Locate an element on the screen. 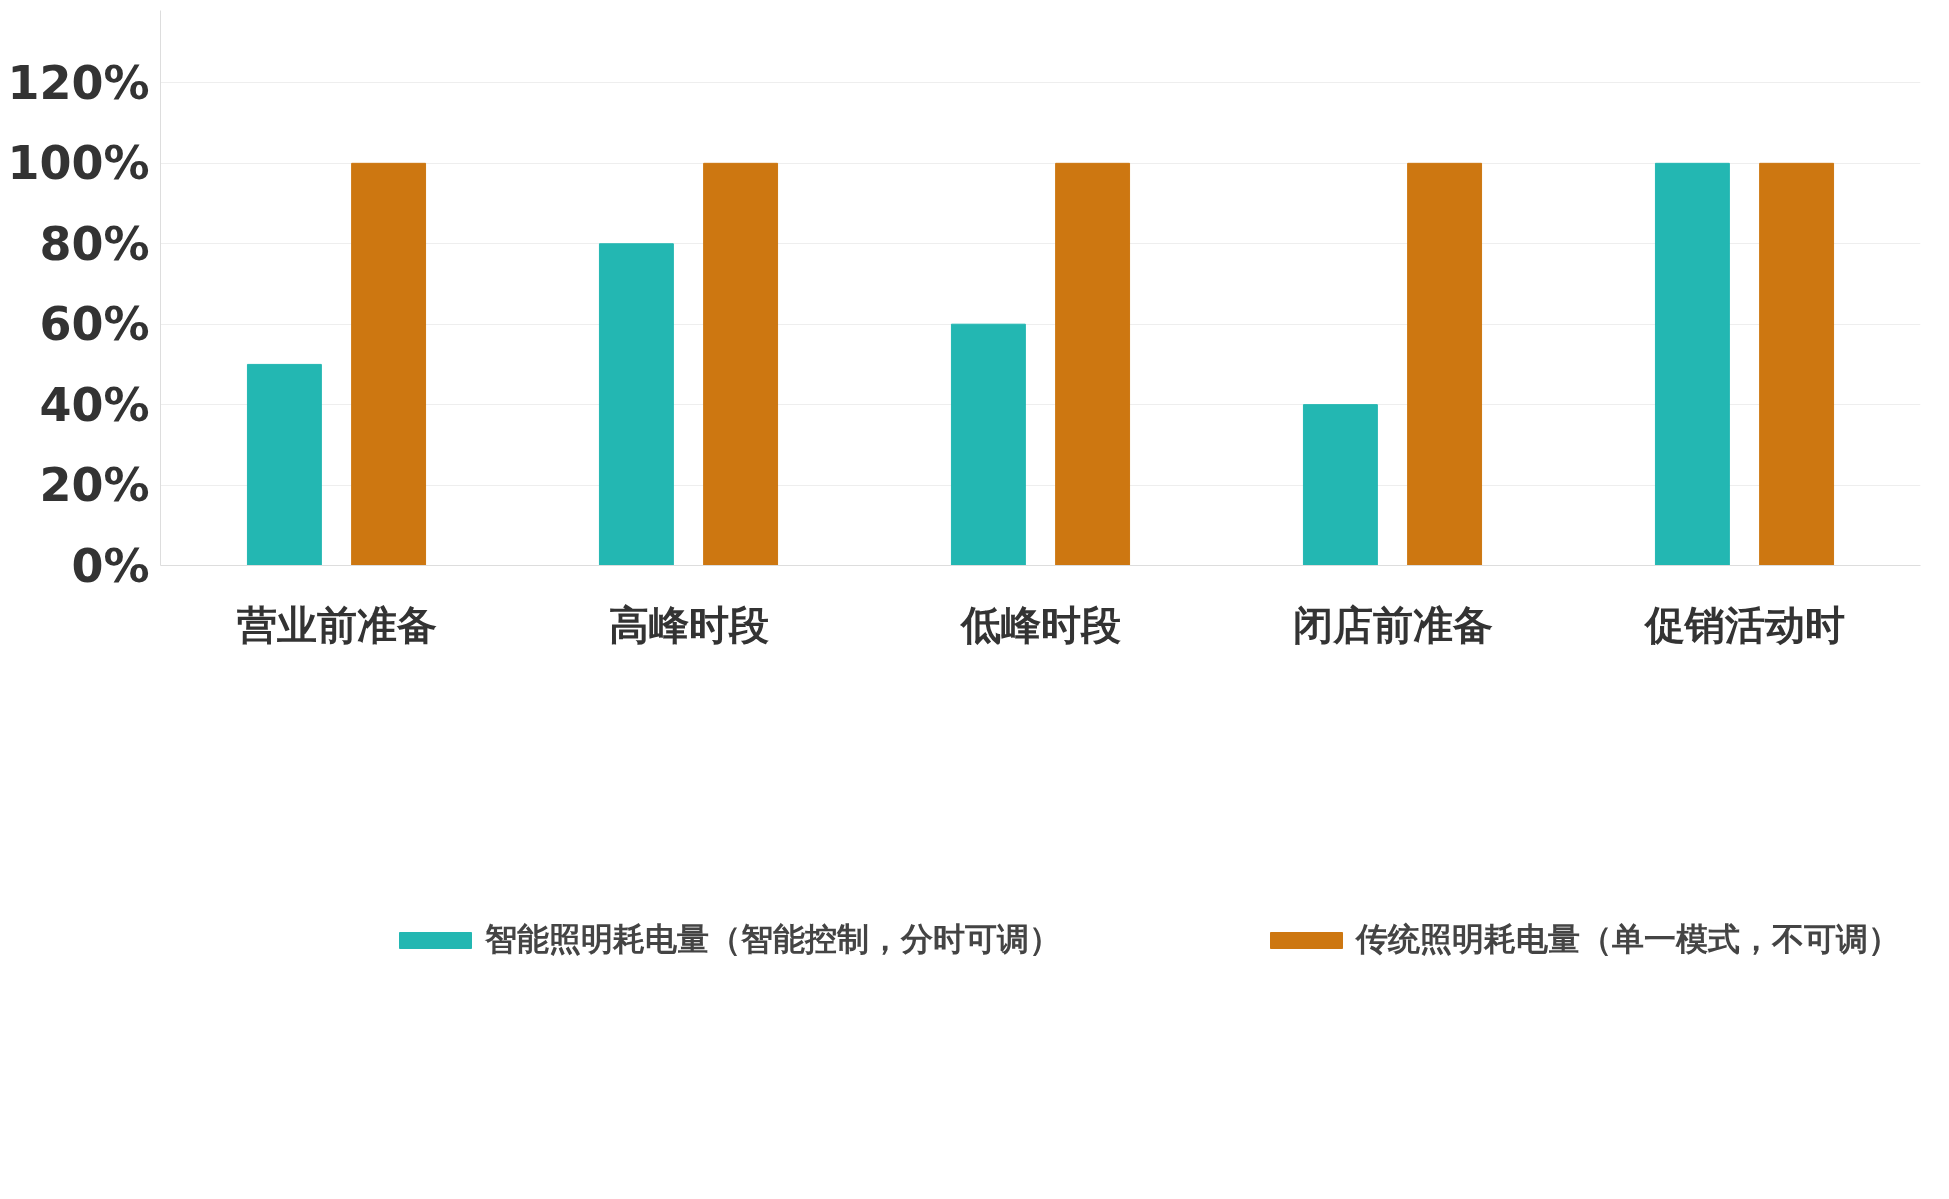 Image resolution: width=1949 pixels, height=1199 pixels. y-tick-label: 80% is located at coordinates (94, 243).